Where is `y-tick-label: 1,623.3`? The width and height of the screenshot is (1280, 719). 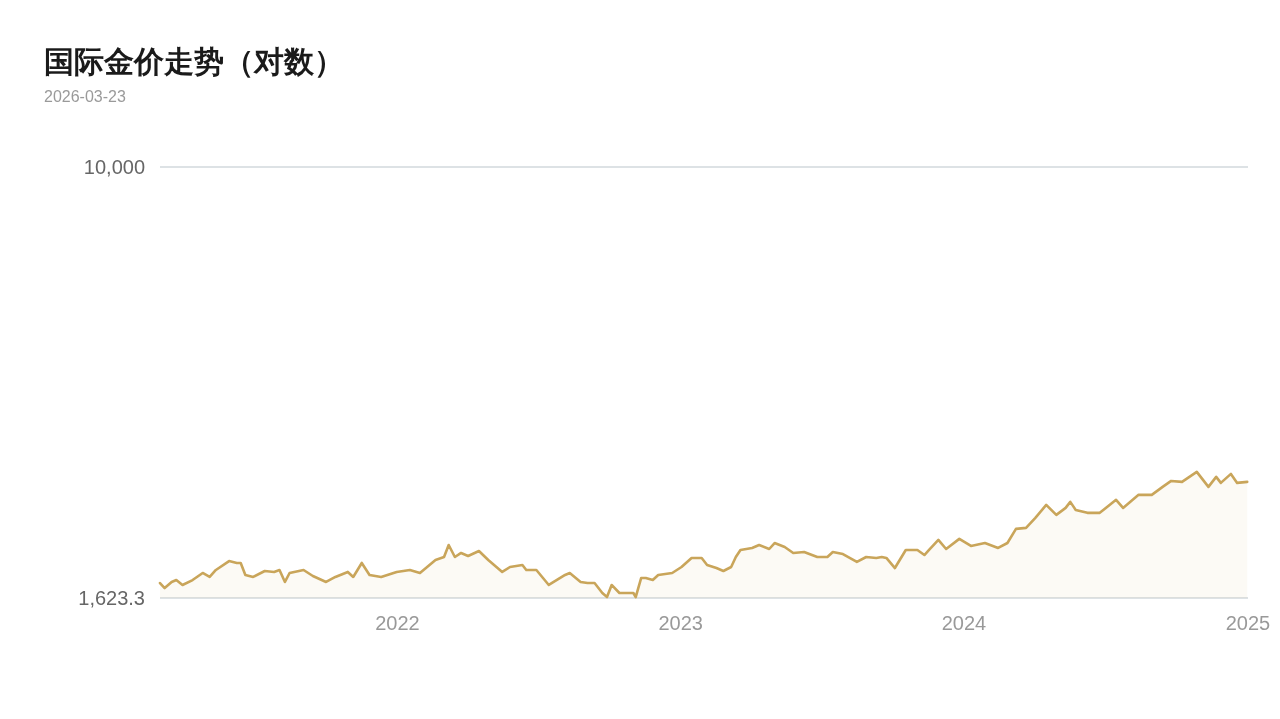 y-tick-label: 1,623.3 is located at coordinates (111, 598).